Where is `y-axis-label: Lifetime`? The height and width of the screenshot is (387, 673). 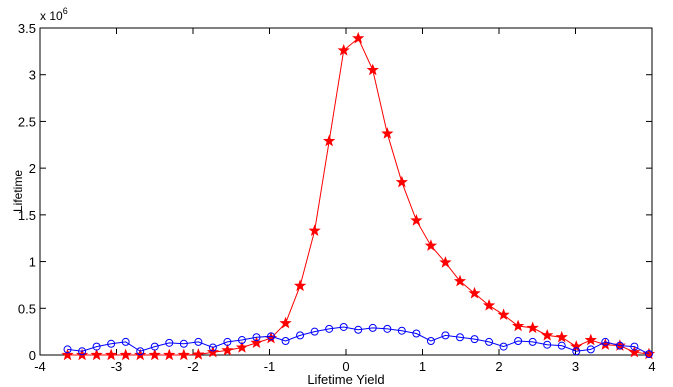 y-axis-label: Lifetime is located at coordinates (18, 191).